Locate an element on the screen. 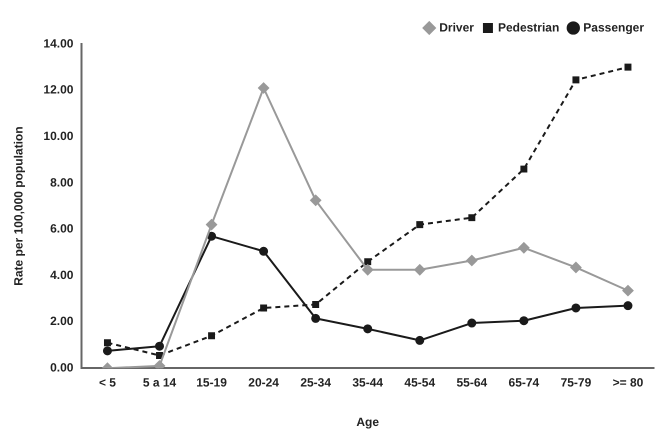 This screenshot has height=442, width=670. x-tick-label: 35-44 is located at coordinates (368, 383).